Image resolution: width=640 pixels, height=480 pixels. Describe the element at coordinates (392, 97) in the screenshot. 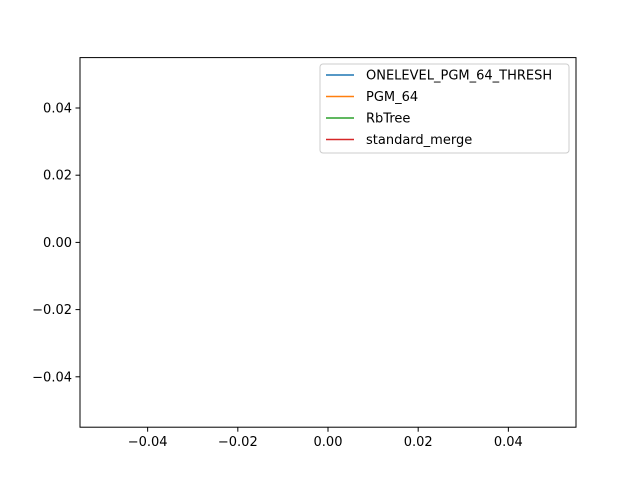

I see `legend-label: PGM_64` at that location.